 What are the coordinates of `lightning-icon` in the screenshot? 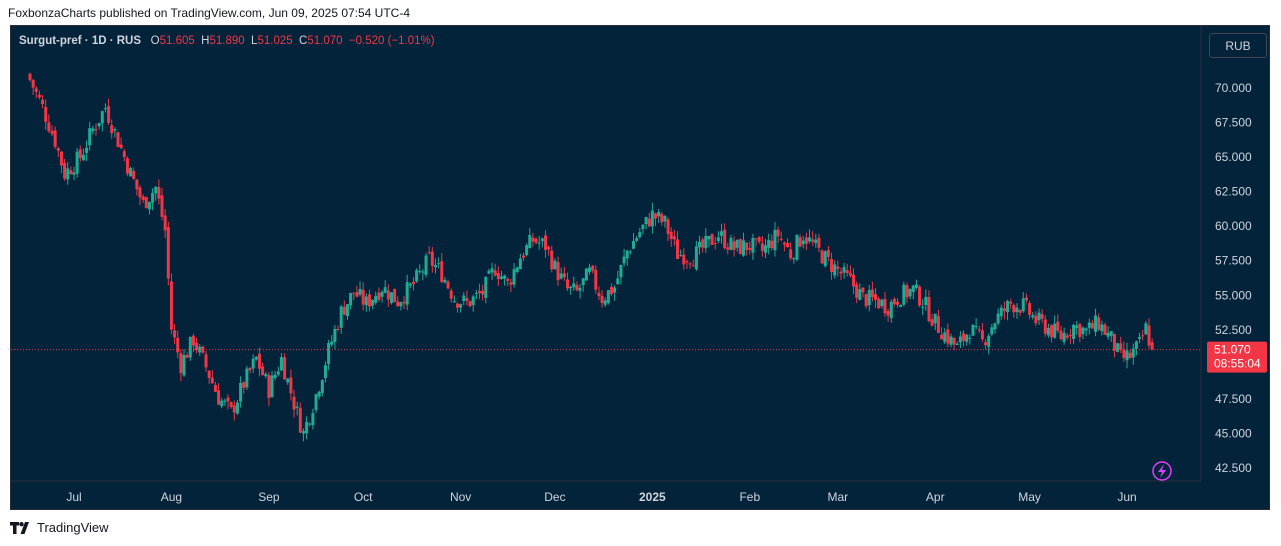 It's located at (1162, 471).